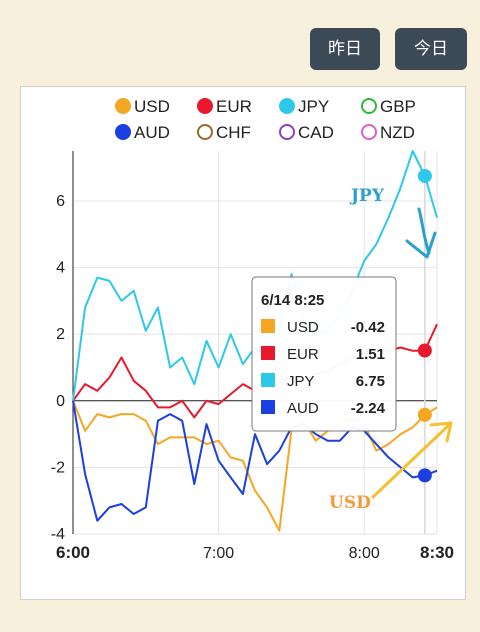 The width and height of the screenshot is (480, 632). Describe the element at coordinates (370, 381) in the screenshot. I see `tooltip-series-value: 6.75` at that location.